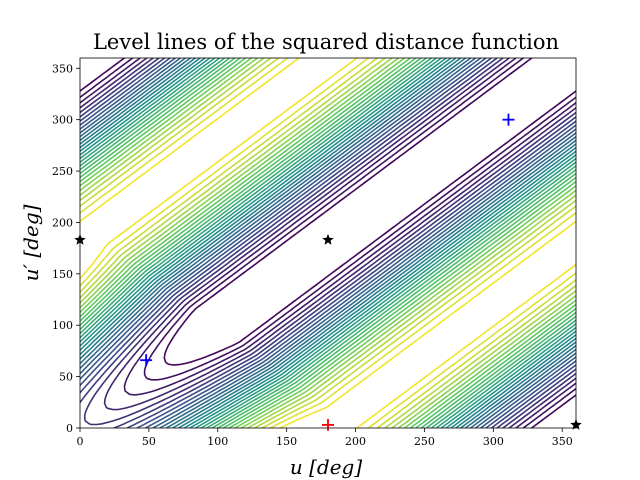  I want to click on y-tick-label: 100, so click(62, 325).